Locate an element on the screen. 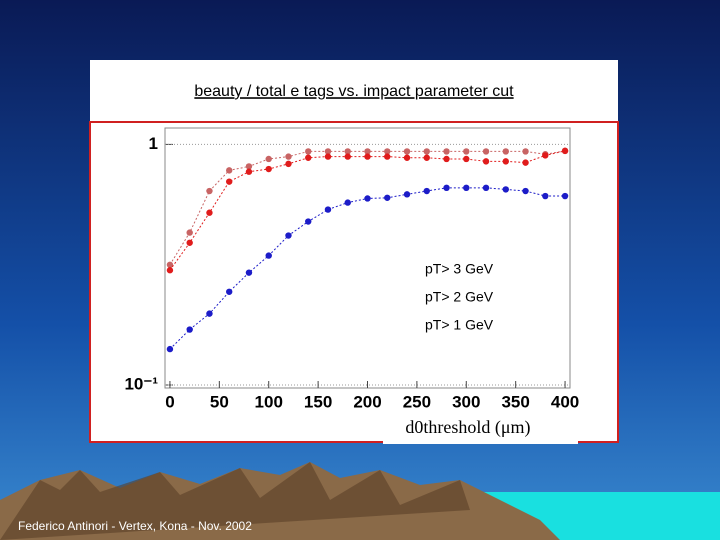 The image size is (720, 545). x-axis-label: d0threshold (μm) is located at coordinates (467, 427).